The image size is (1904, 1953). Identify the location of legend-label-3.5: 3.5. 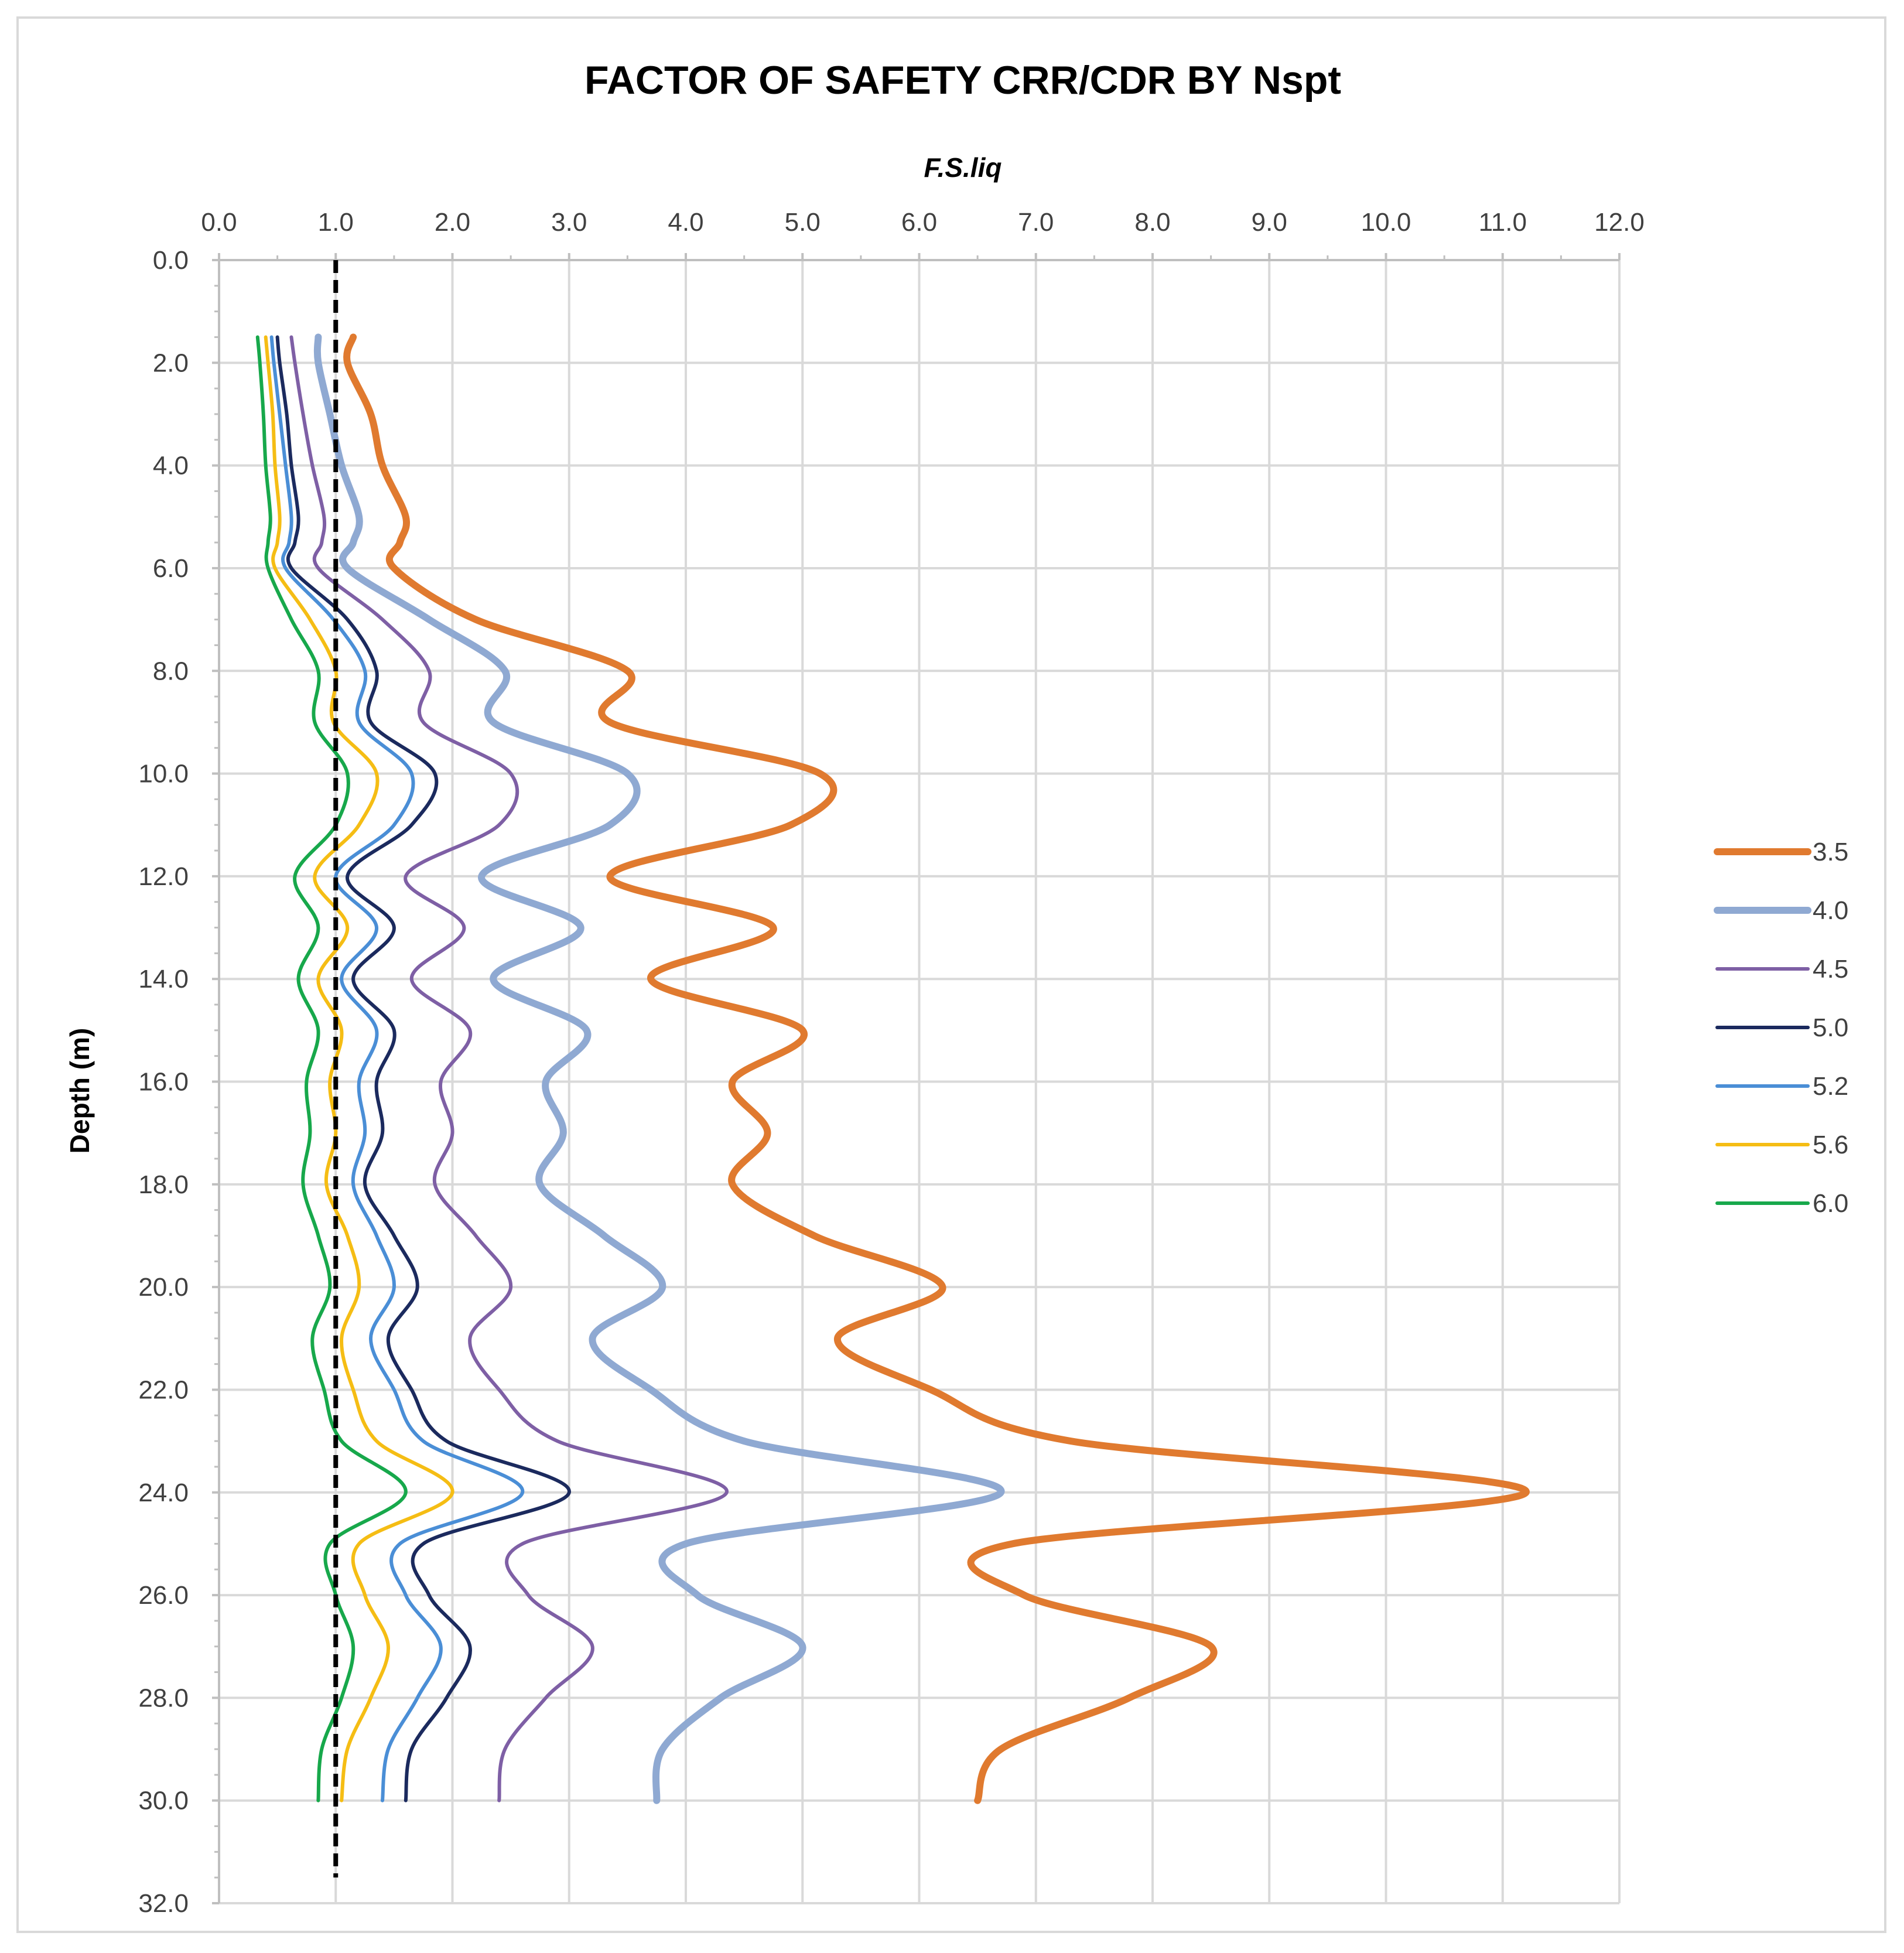
(1830, 852).